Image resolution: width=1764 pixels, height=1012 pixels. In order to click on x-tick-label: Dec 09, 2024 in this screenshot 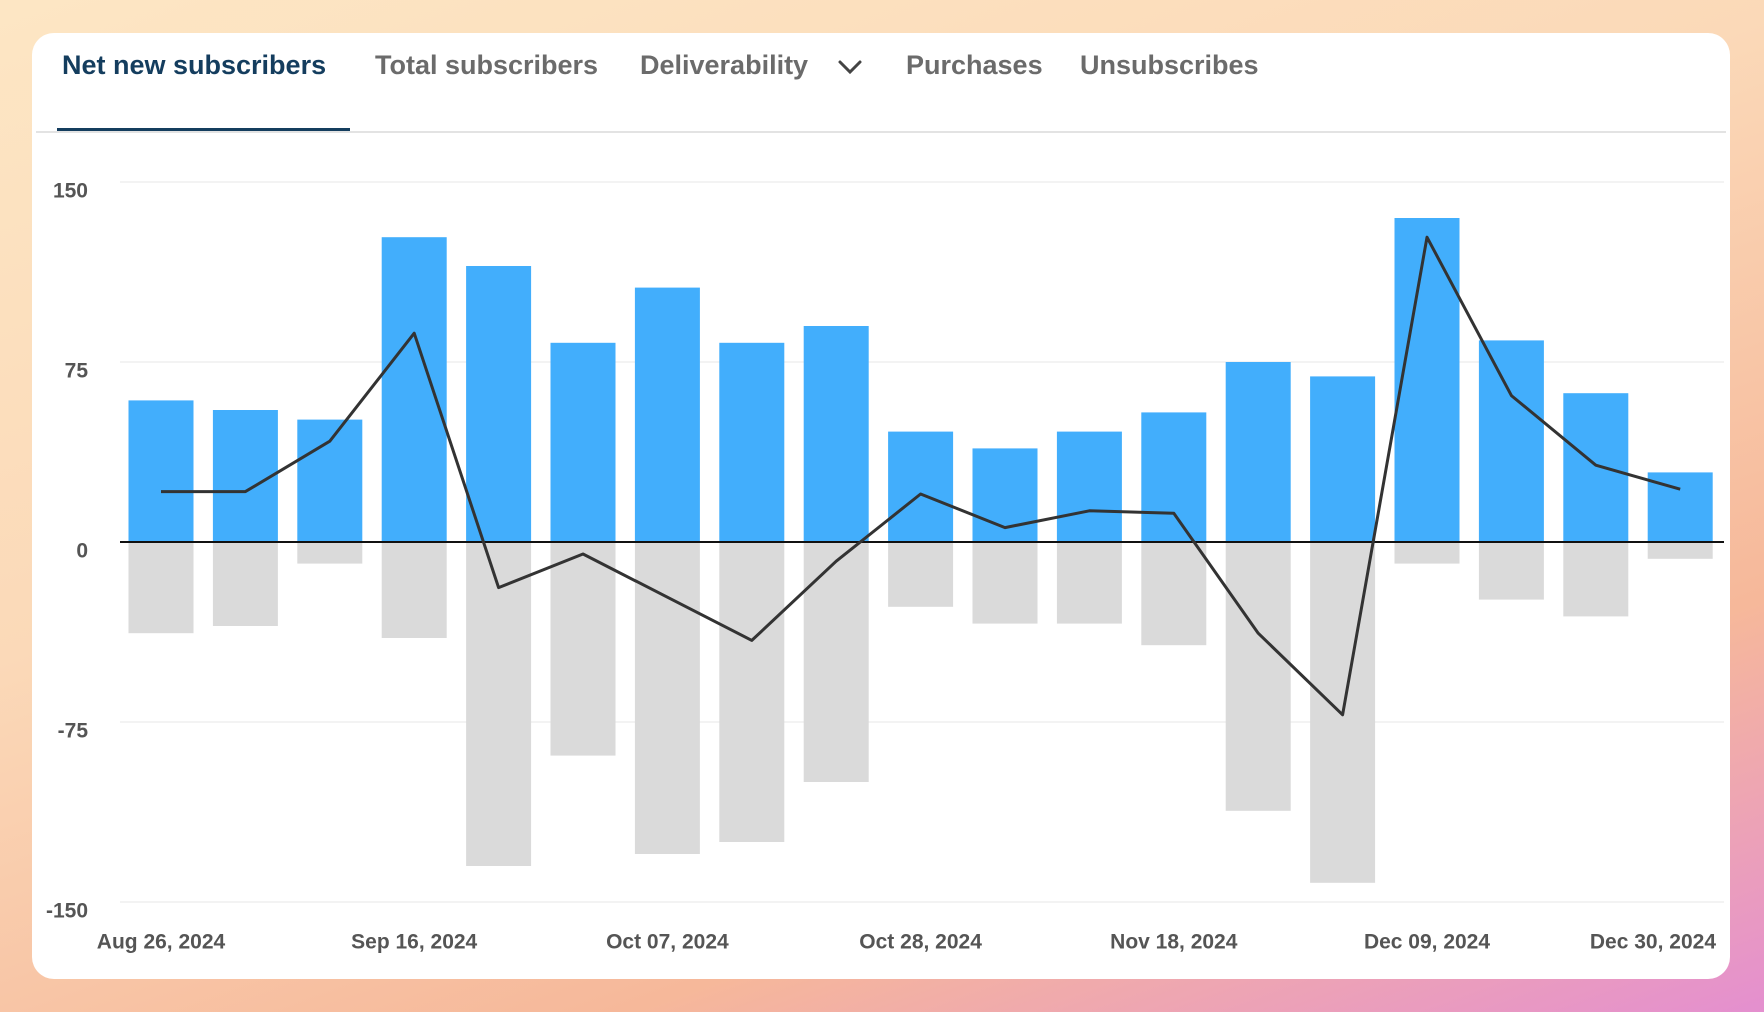, I will do `click(1427, 942)`.